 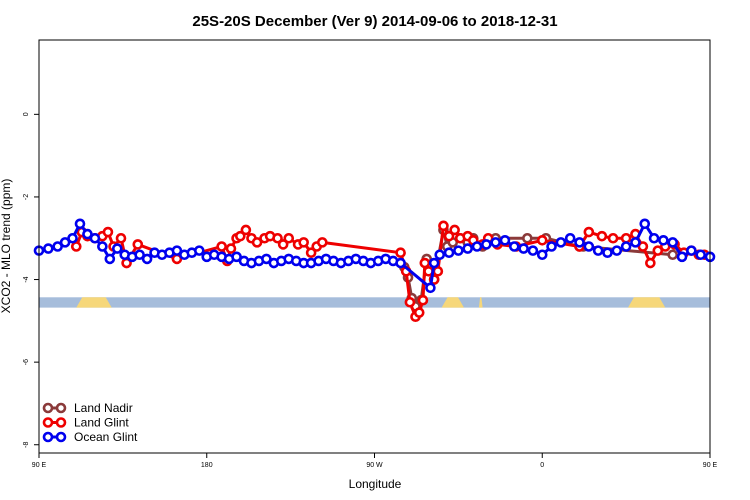 I want to click on y-tick-label: -4, so click(x=26, y=279).